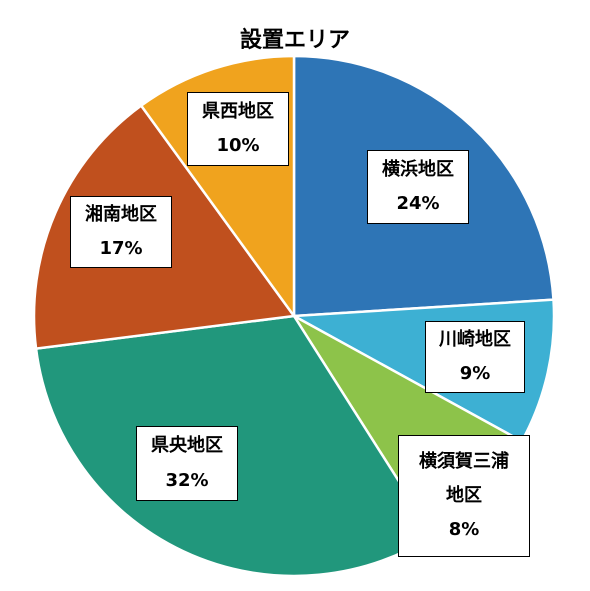  What do you see at coordinates (464, 530) in the screenshot?
I see `slice-value-text: 8%` at bounding box center [464, 530].